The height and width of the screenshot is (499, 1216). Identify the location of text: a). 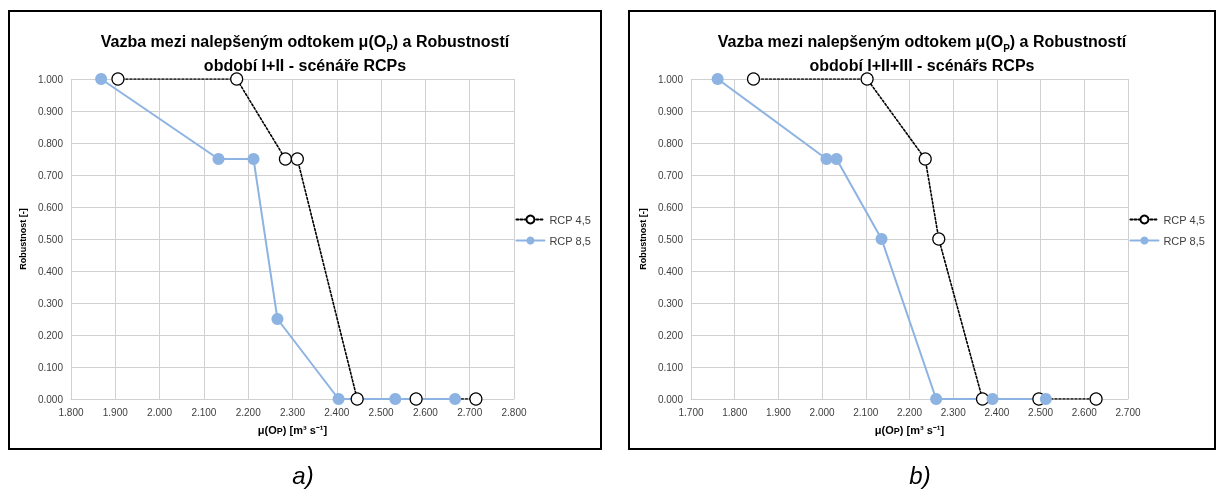
(303, 476).